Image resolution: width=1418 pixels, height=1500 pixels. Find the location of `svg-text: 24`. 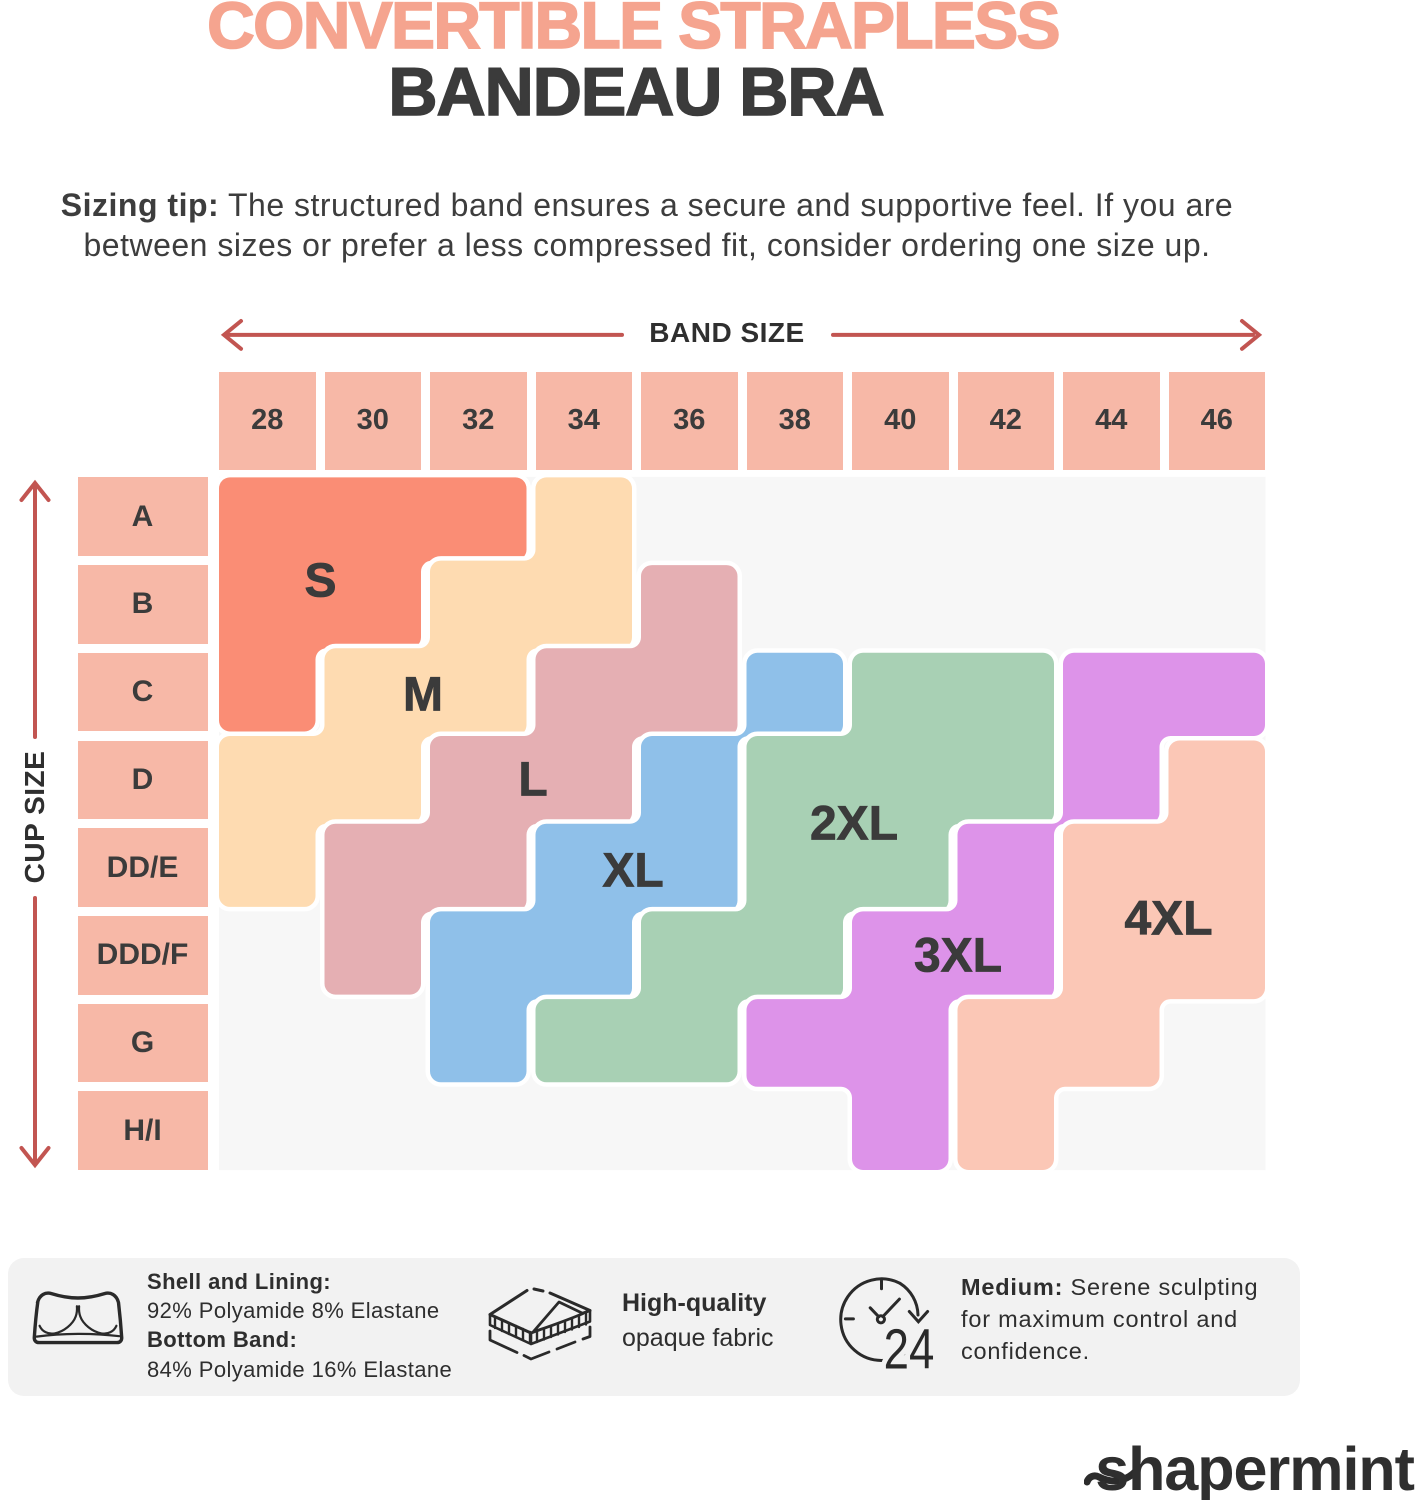

svg-text: 24 is located at coordinates (909, 1346).